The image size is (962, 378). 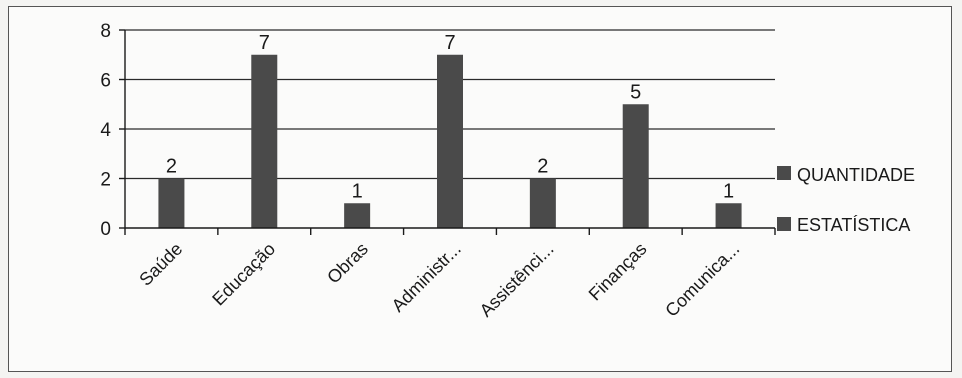 I want to click on legend-swatch-estatistica, so click(x=784, y=224).